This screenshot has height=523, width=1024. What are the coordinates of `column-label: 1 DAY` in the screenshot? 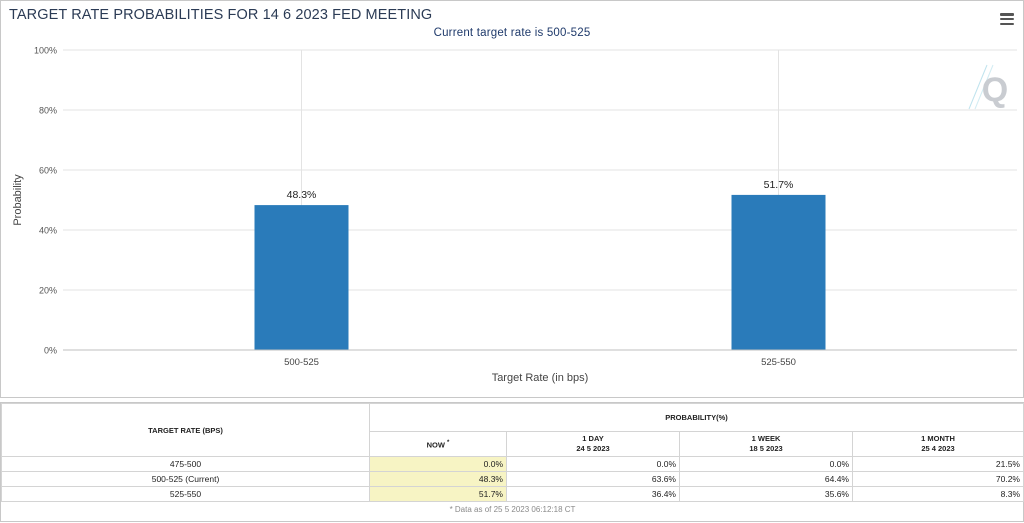 It's located at (593, 438).